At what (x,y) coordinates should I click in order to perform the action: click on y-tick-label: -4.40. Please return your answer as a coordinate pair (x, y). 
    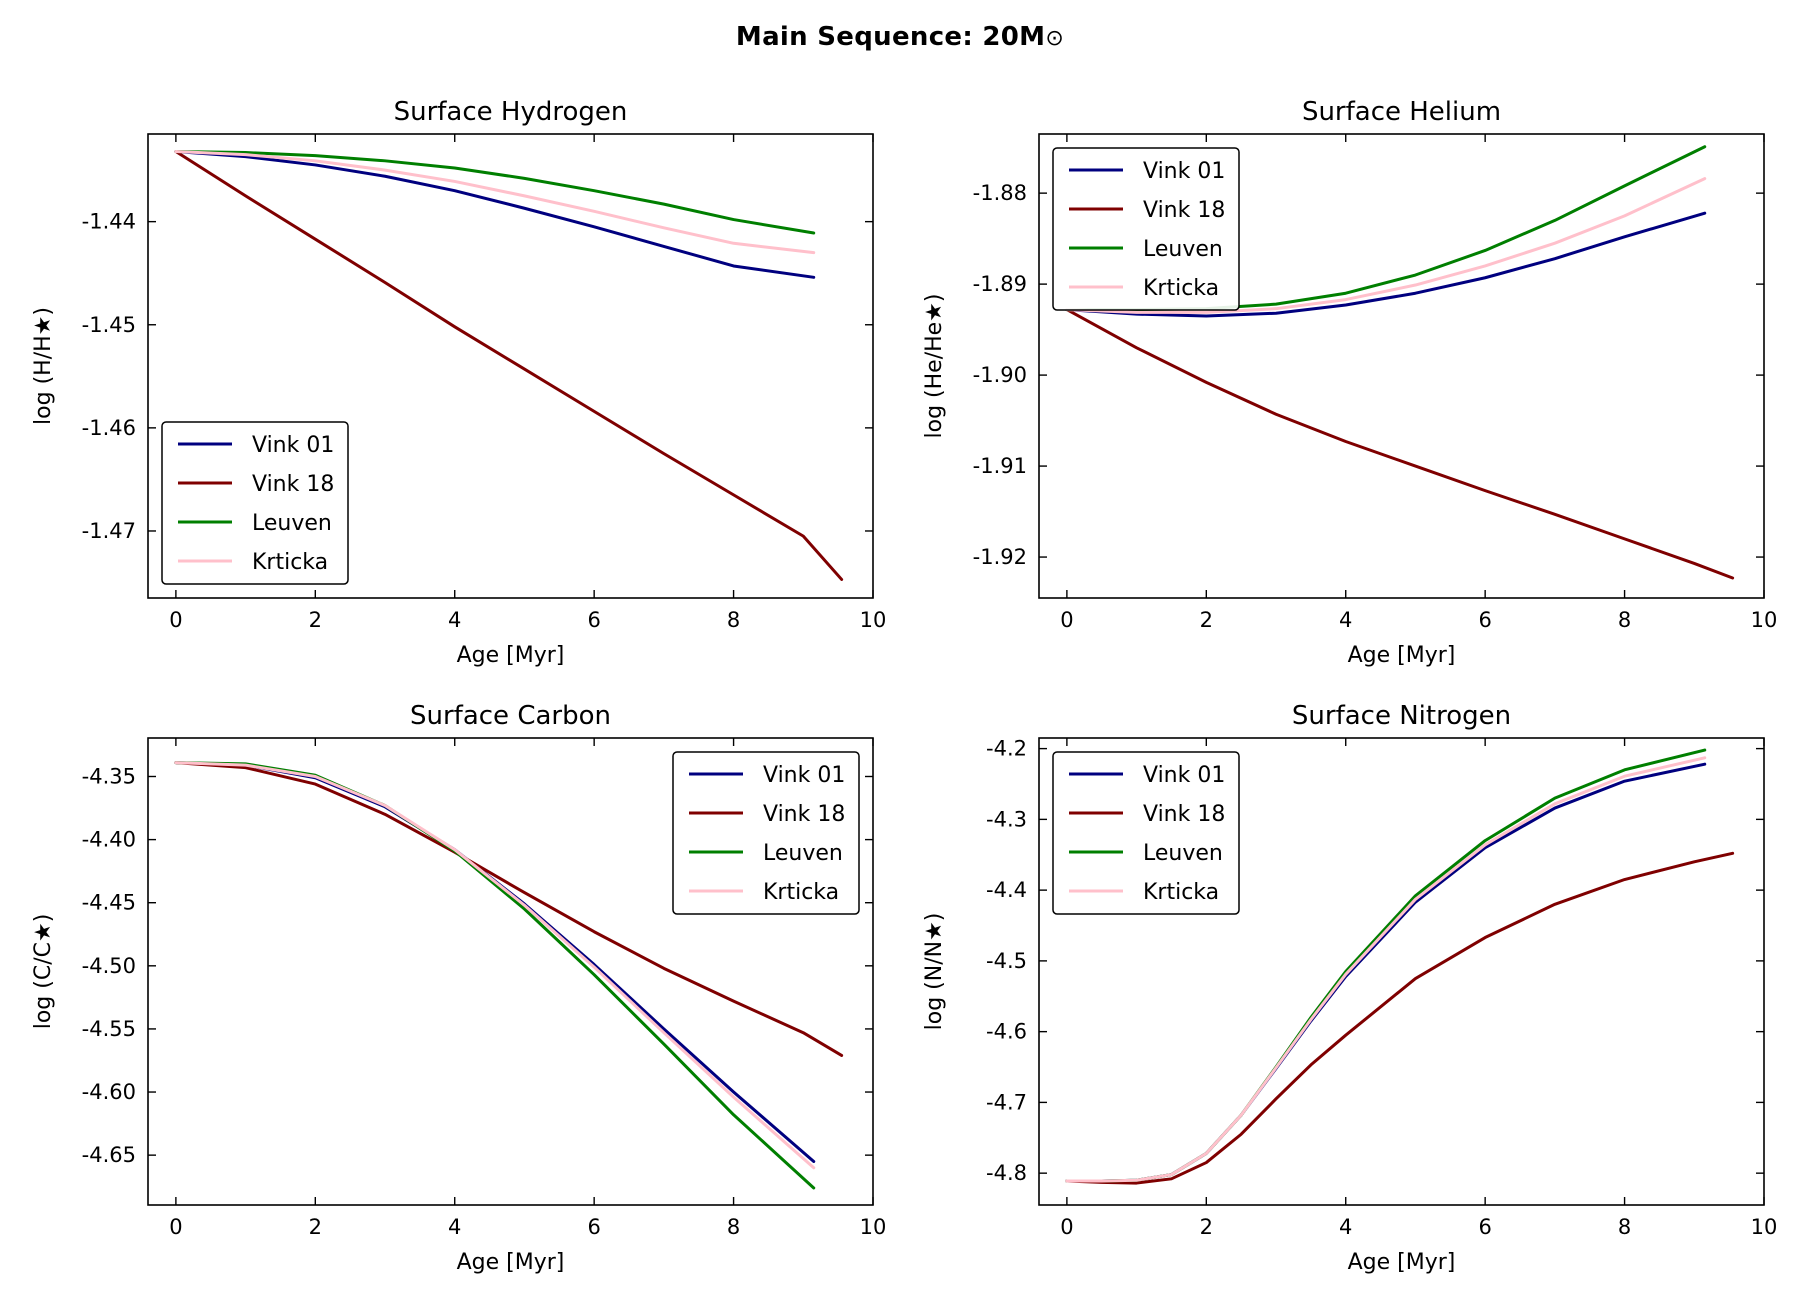
    Looking at the image, I should click on (109, 840).